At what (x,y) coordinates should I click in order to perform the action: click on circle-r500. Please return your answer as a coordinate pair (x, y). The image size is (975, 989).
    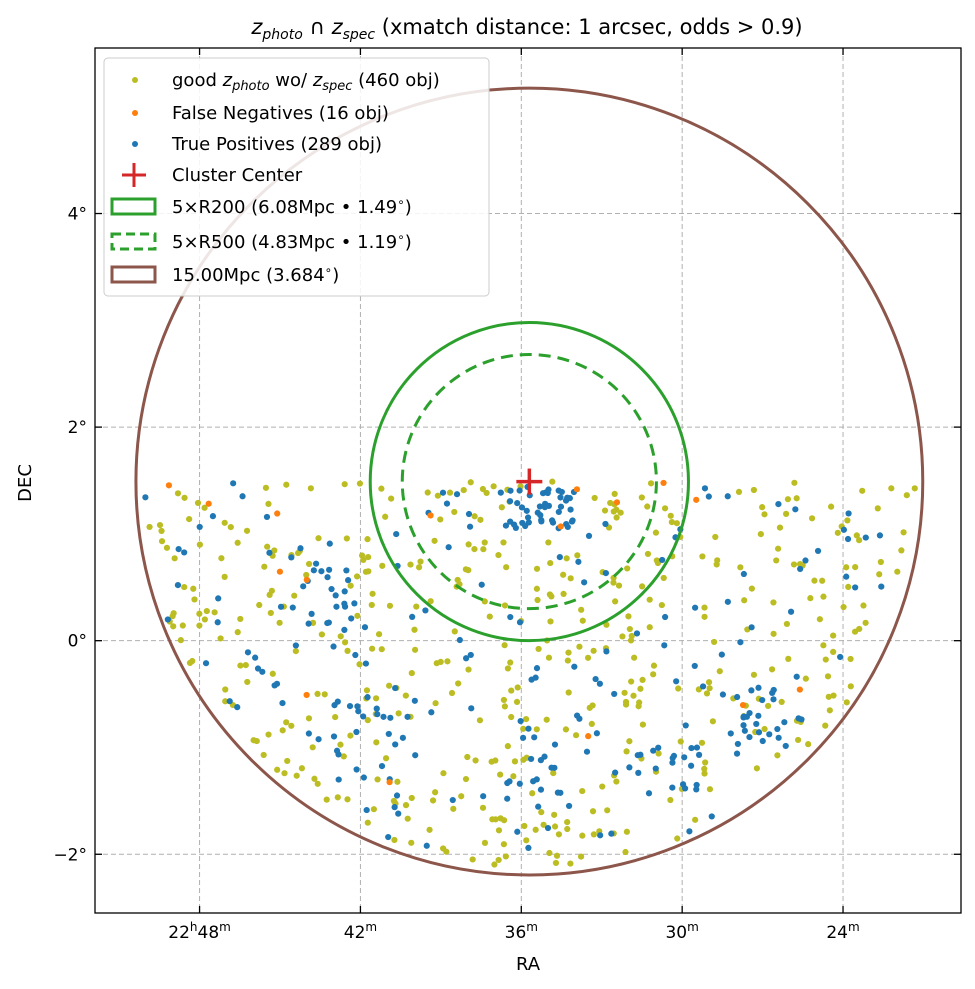
    Looking at the image, I should click on (529, 481).